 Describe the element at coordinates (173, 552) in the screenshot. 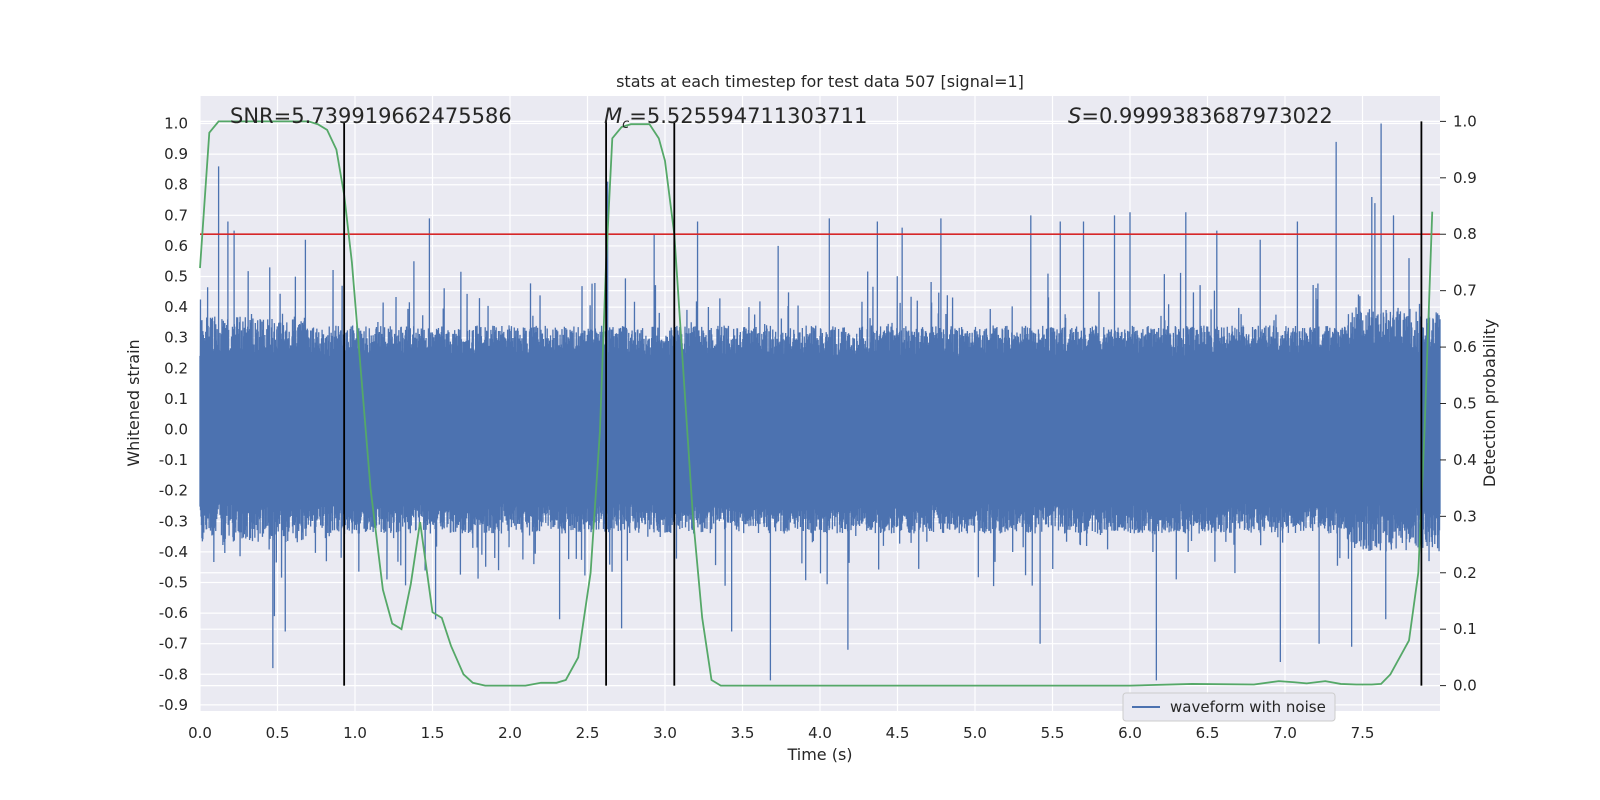

I see `y-tick-label: -0.4` at that location.